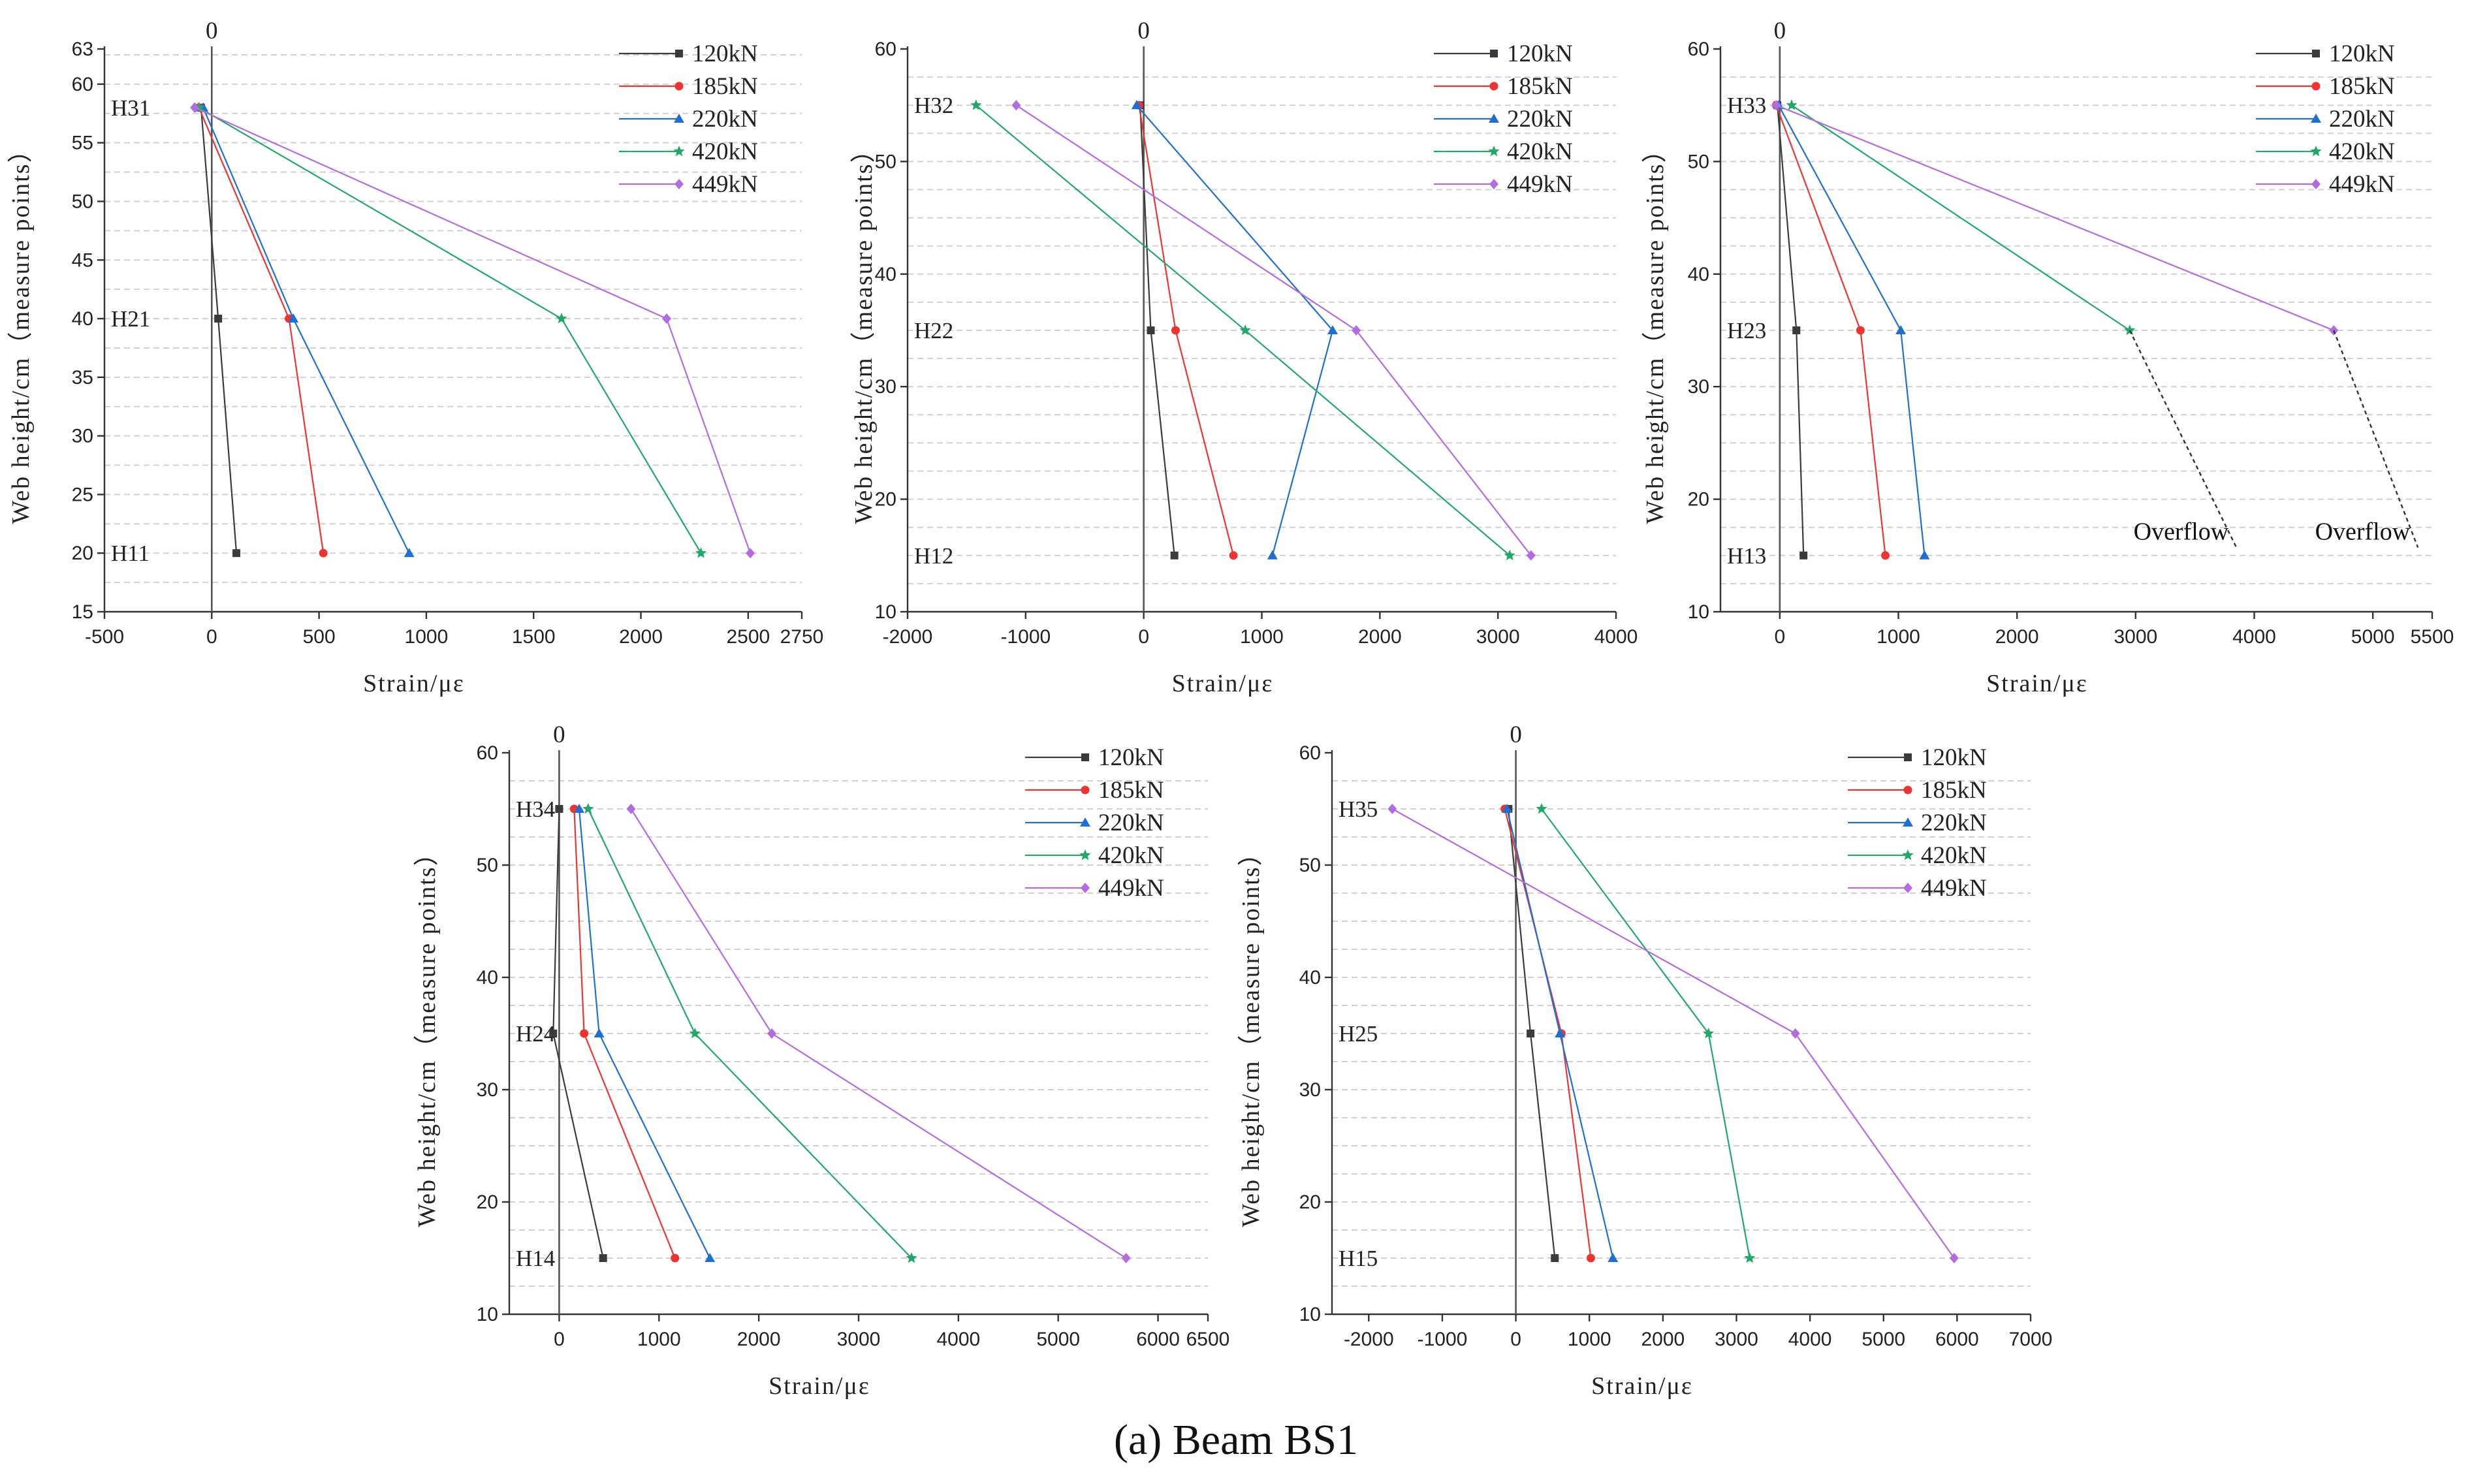 This screenshot has height=1484, width=2472. Describe the element at coordinates (2376, 439) in the screenshot. I see `overflow-line` at that location.